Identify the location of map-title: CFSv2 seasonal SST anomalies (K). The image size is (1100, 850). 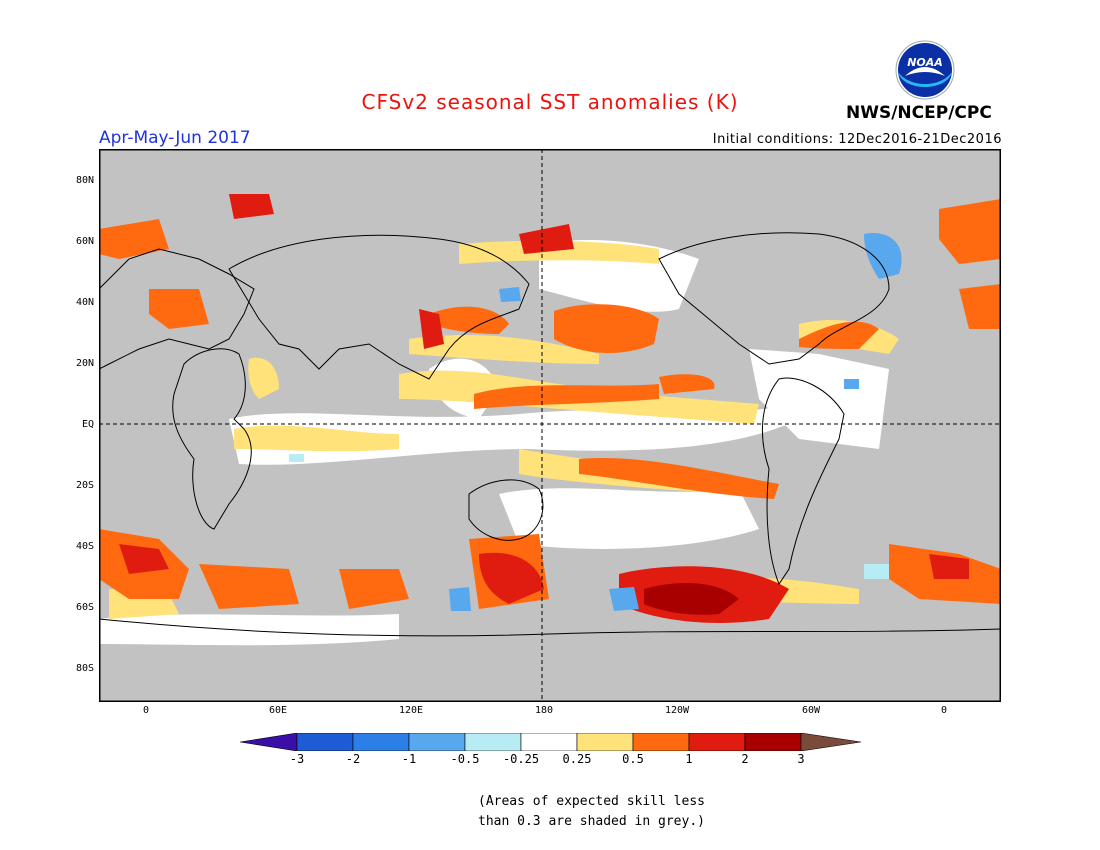
(550, 102).